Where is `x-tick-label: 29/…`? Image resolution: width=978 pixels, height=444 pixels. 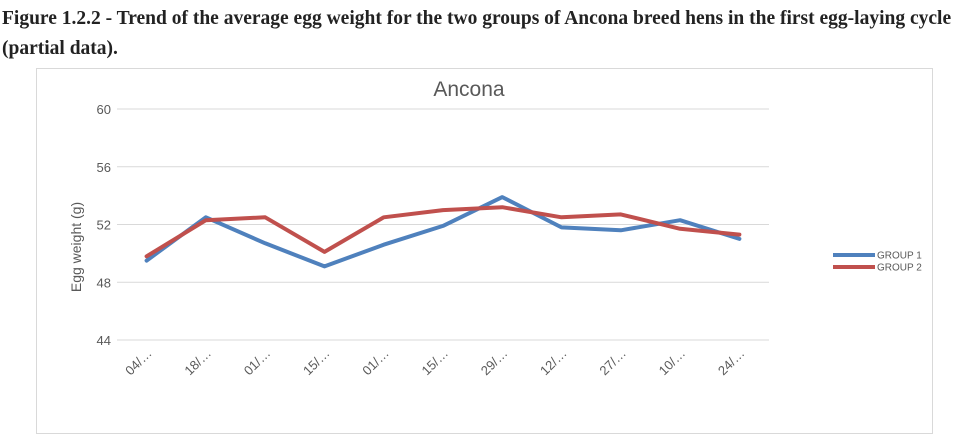
x-tick-label: 29/… is located at coordinates (494, 362).